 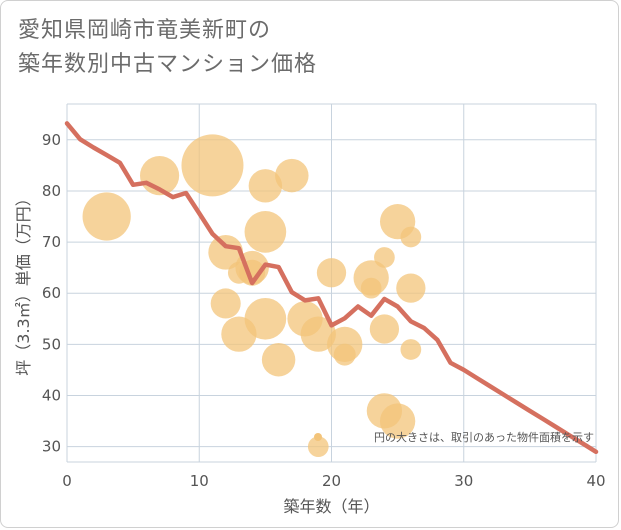 I want to click on x-tick-label: 20, so click(x=331, y=481).